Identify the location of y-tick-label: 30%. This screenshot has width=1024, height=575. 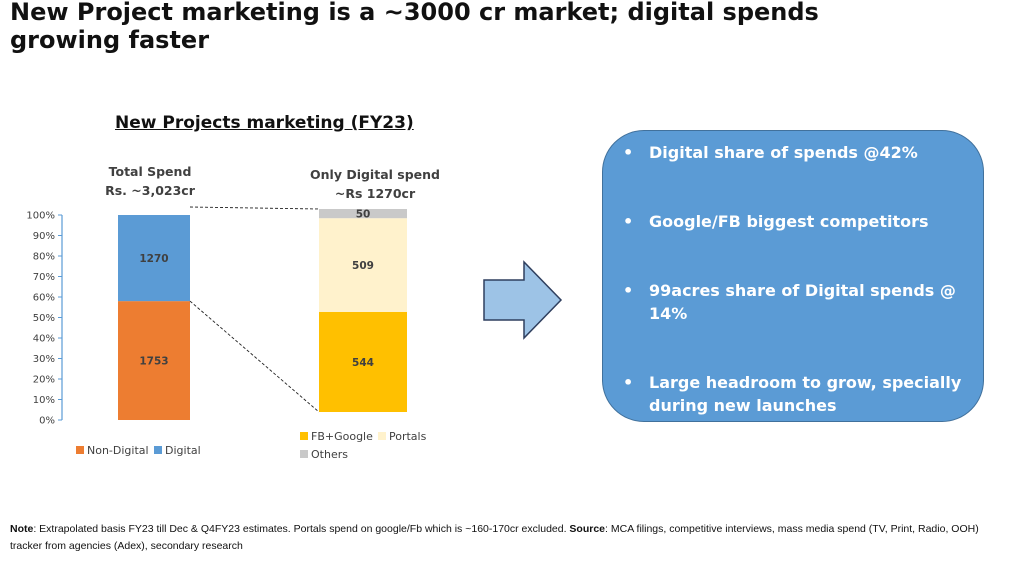
(44, 359).